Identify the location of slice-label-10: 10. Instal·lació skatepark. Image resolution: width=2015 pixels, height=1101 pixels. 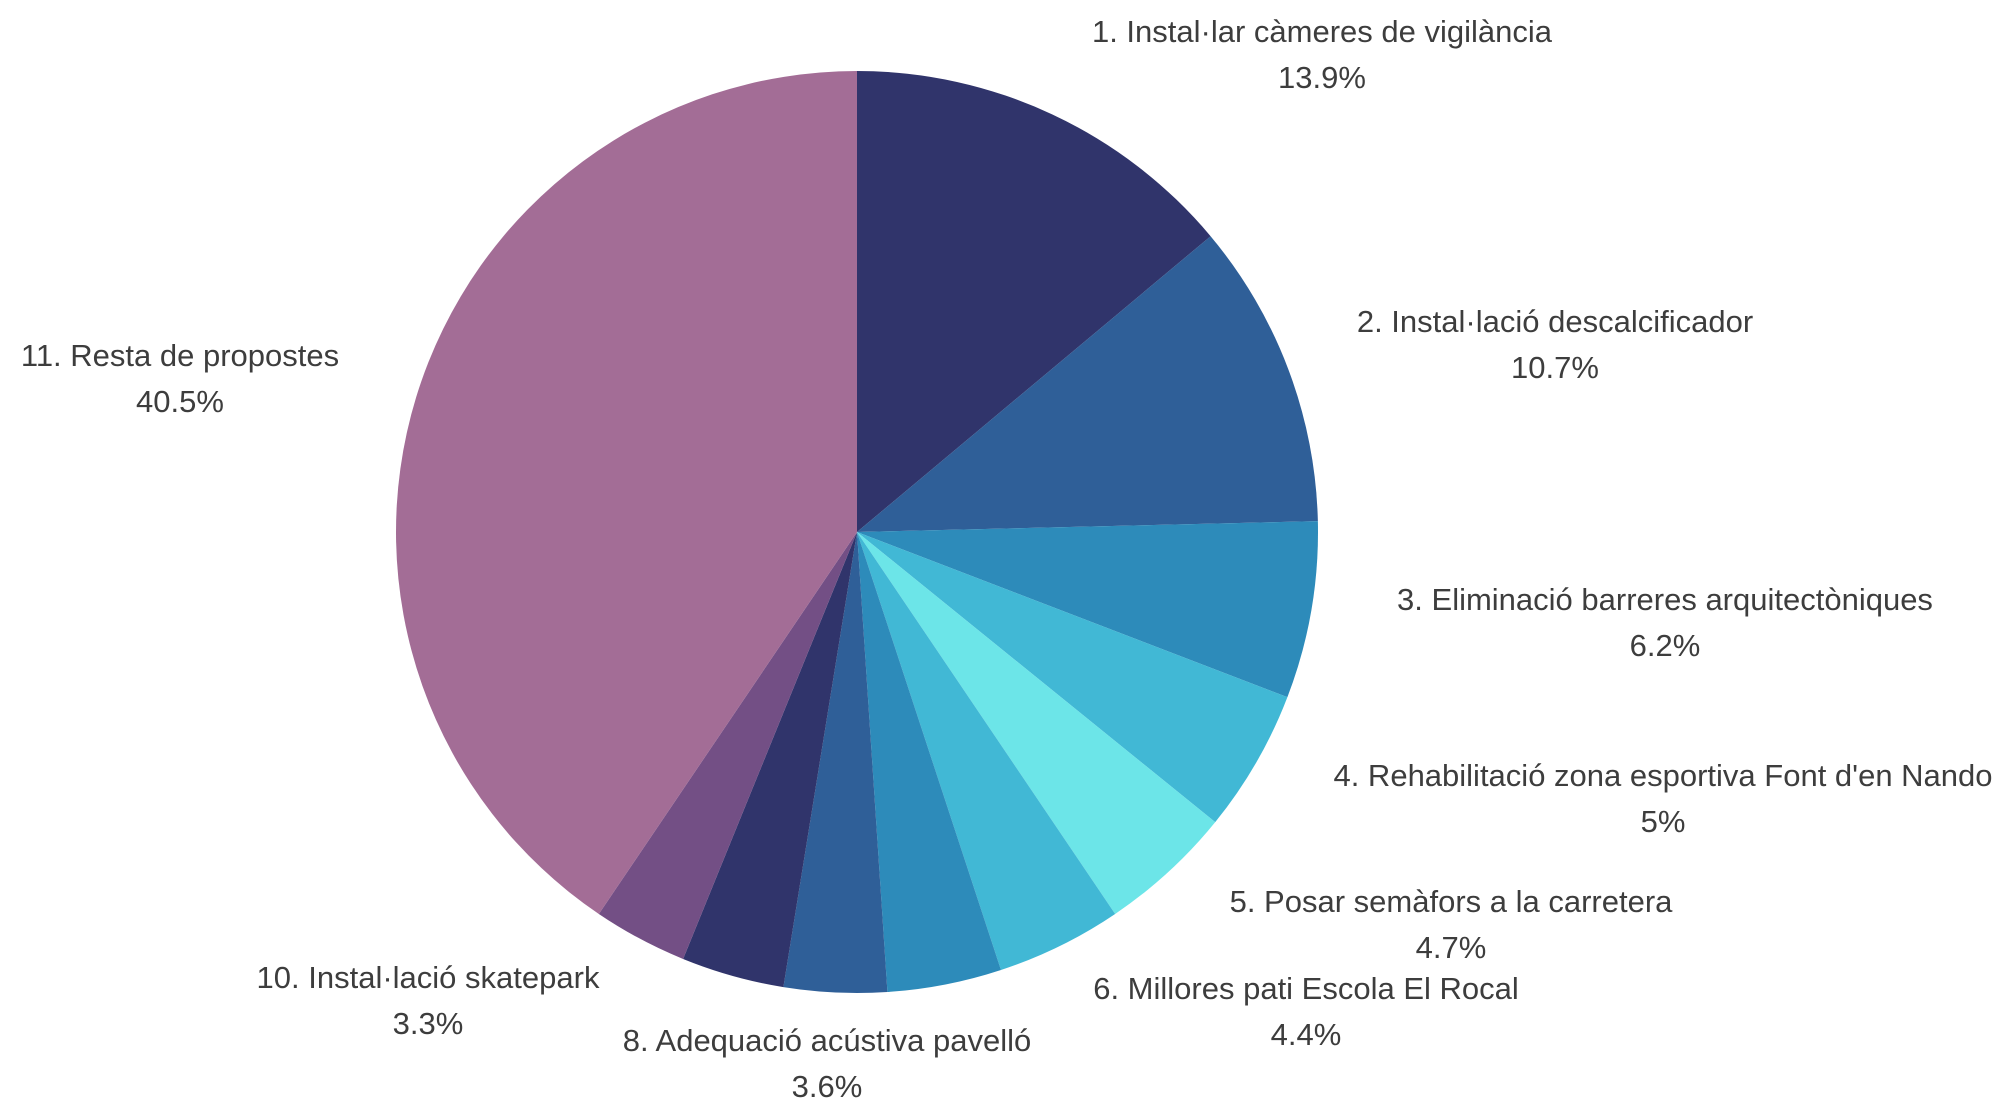
(428, 977).